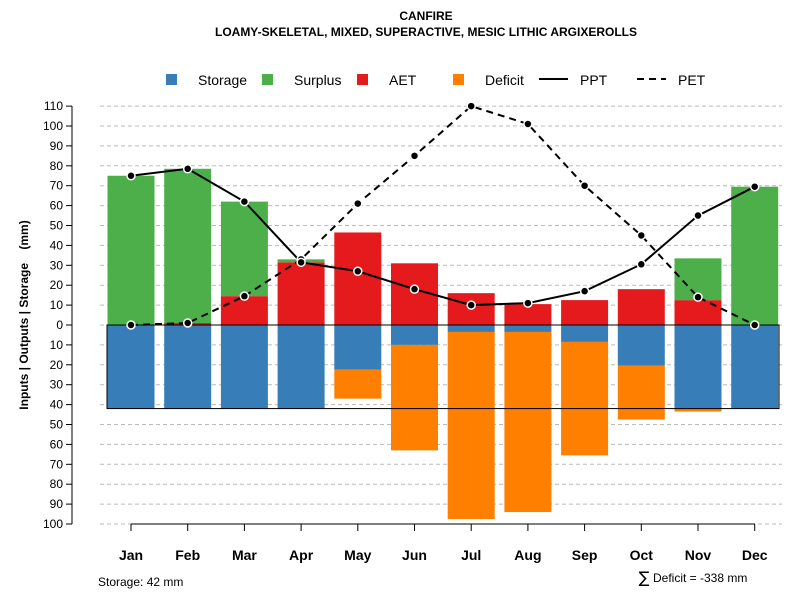 This screenshot has width=800, height=600. I want to click on bar-storage-dec, so click(755, 367).